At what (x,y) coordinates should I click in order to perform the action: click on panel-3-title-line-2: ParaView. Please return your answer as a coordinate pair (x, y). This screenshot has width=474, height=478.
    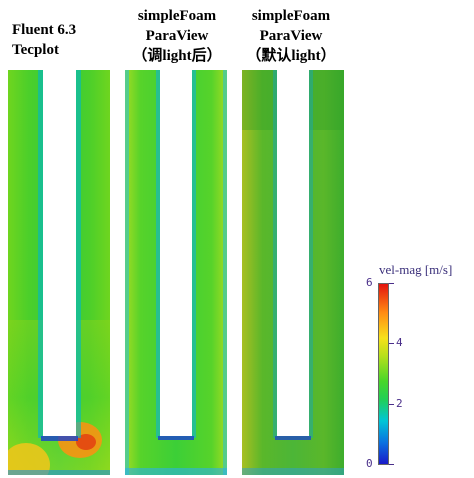
    Looking at the image, I should click on (291, 36).